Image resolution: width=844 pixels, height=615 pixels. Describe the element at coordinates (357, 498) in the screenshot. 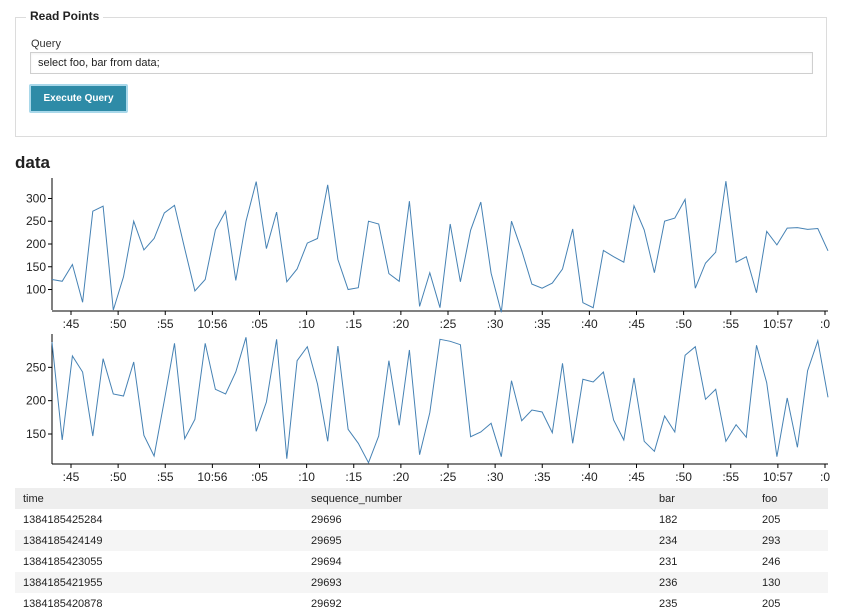

I see `column-header-sequence-number: sequence_number` at that location.